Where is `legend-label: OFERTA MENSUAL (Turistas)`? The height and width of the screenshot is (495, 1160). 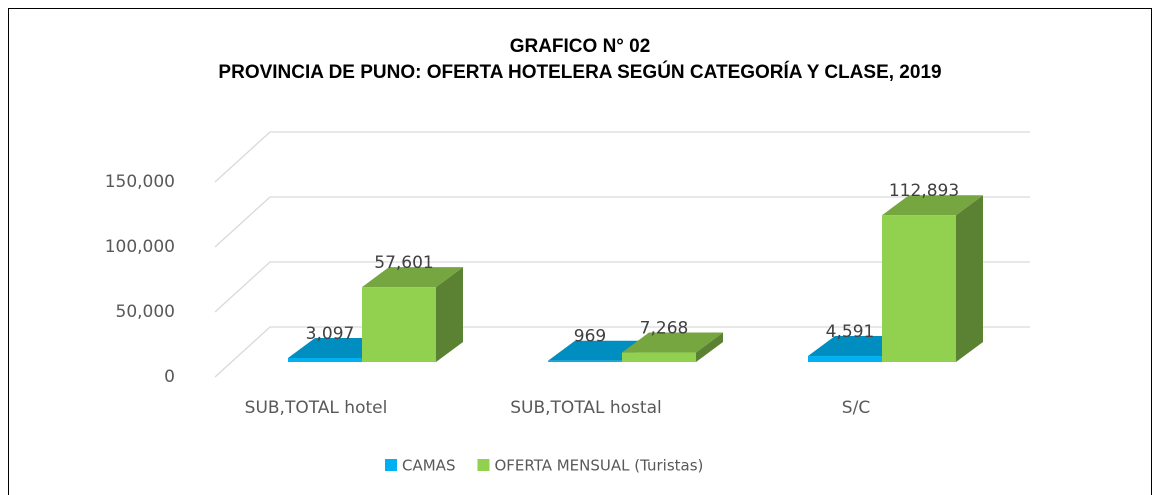 legend-label: OFERTA MENSUAL (Turistas) is located at coordinates (598, 466).